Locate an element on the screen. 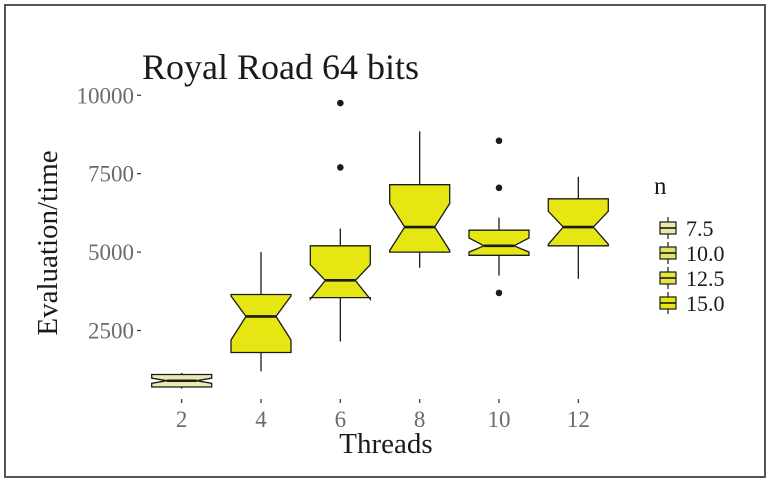 This screenshot has height=484, width=774. legend-label: 15.0 is located at coordinates (705, 303).